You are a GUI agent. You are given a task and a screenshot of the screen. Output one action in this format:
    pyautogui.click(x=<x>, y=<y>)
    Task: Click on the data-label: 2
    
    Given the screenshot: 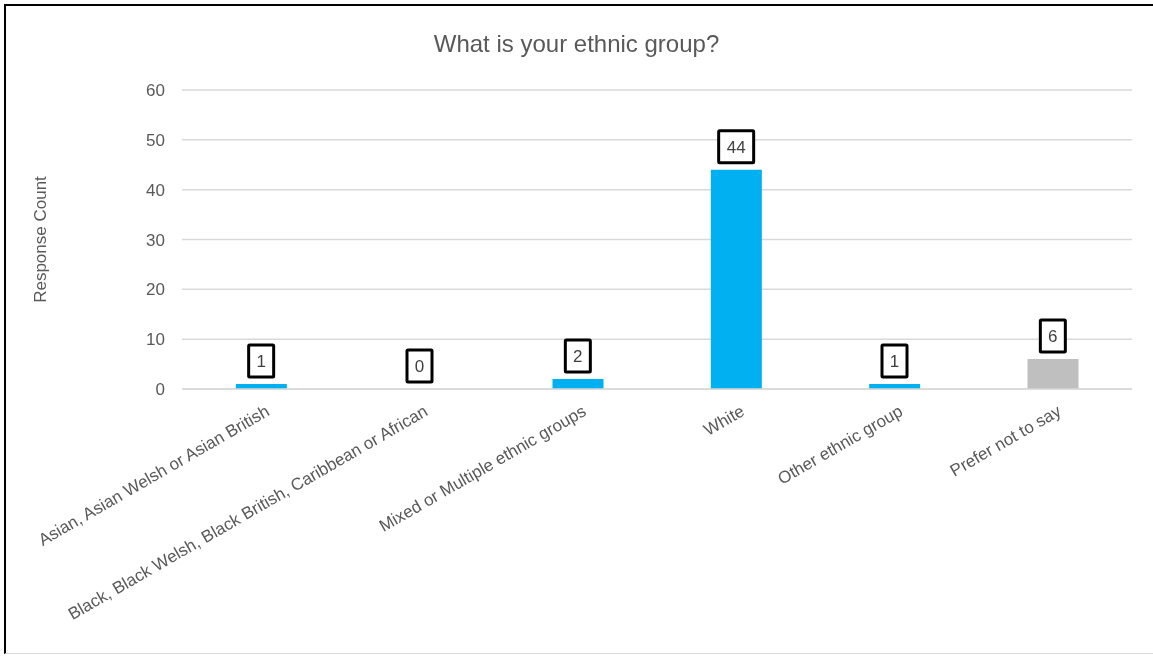 What is the action you would take?
    pyautogui.click(x=578, y=357)
    